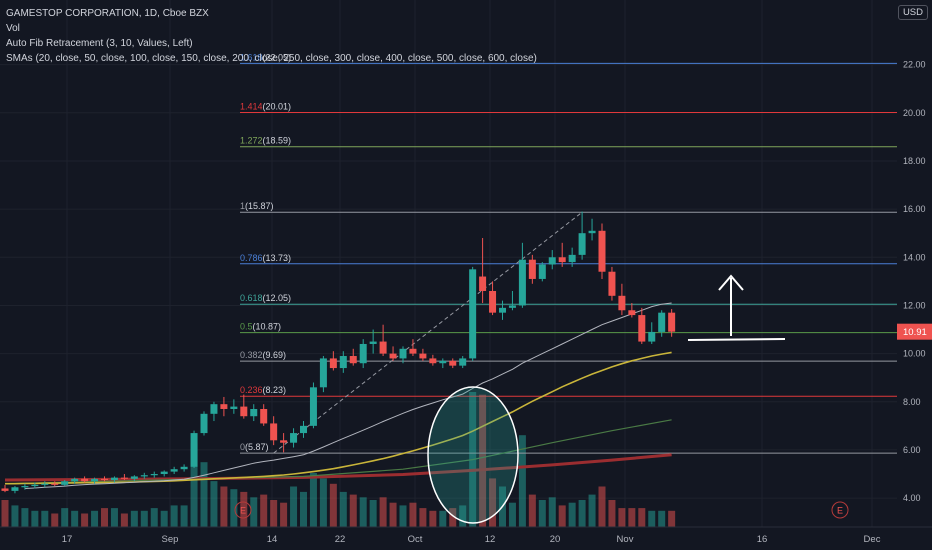  What do you see at coordinates (736, 339) in the screenshot?
I see `support-line-drawing` at bounding box center [736, 339].